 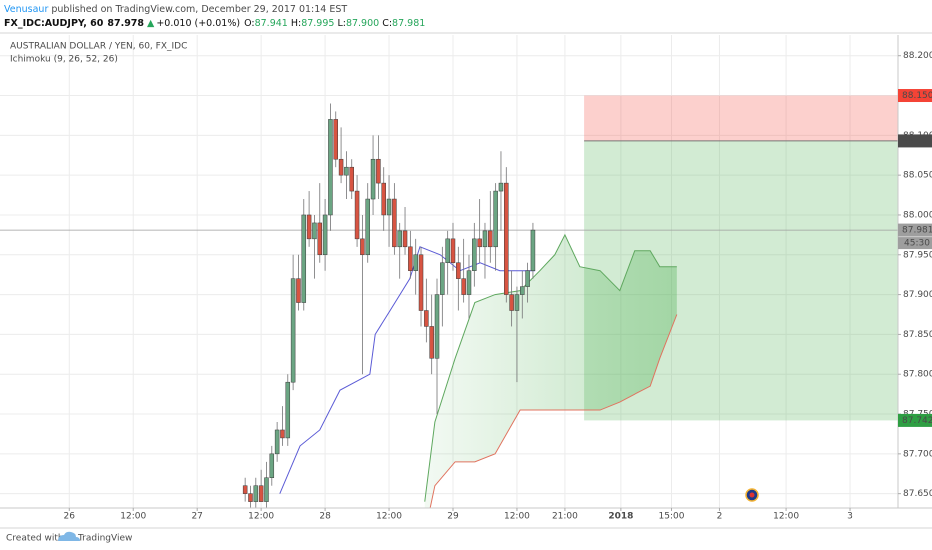 What do you see at coordinates (325, 517) in the screenshot?
I see `x-tick-label: 28` at bounding box center [325, 517].